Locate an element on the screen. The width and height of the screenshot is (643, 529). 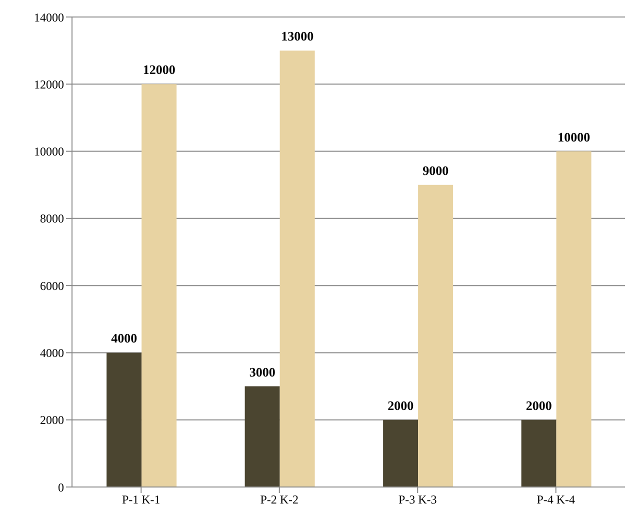
x-tick-label: P-2 K-2 is located at coordinates (279, 499).